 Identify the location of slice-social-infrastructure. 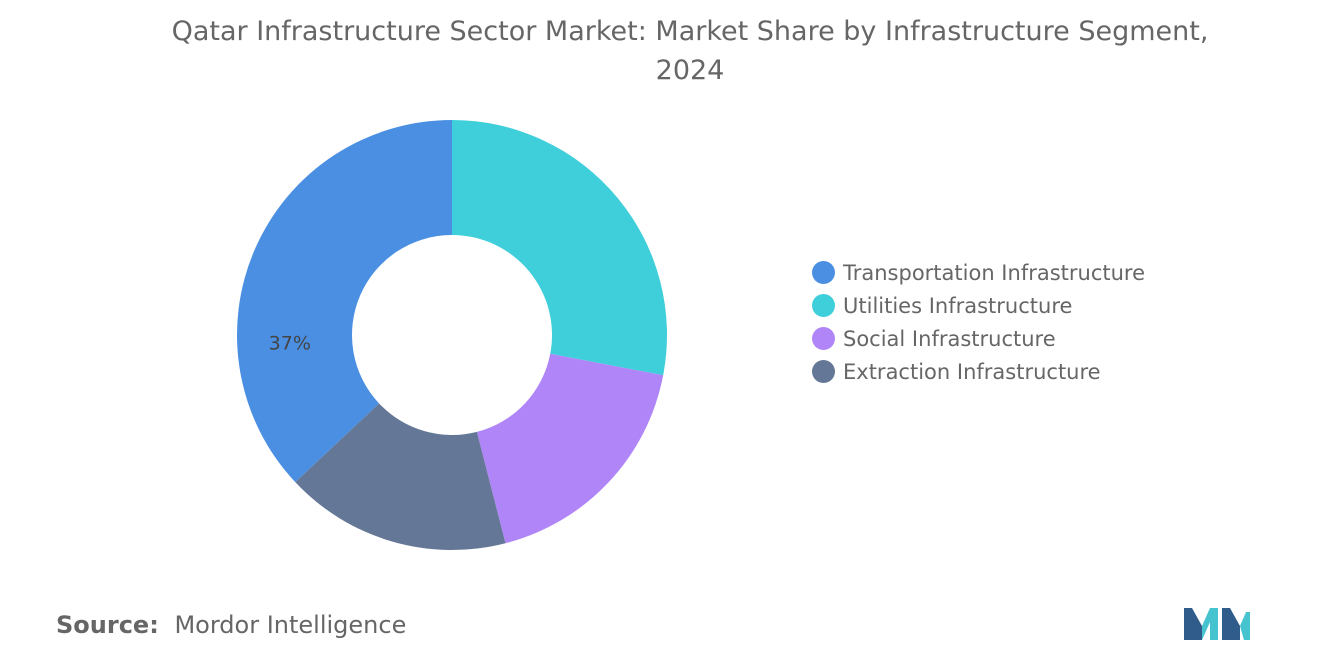
(570, 448).